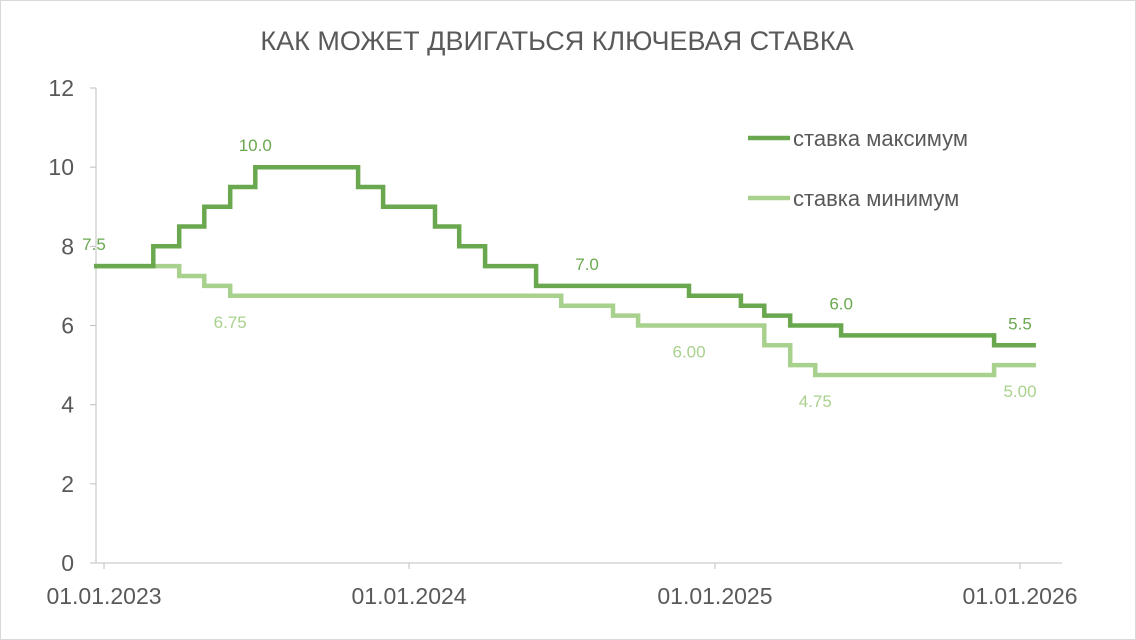 Image resolution: width=1136 pixels, height=640 pixels. Describe the element at coordinates (714, 596) in the screenshot. I see `x-tick-label: 01.01.2025` at that location.